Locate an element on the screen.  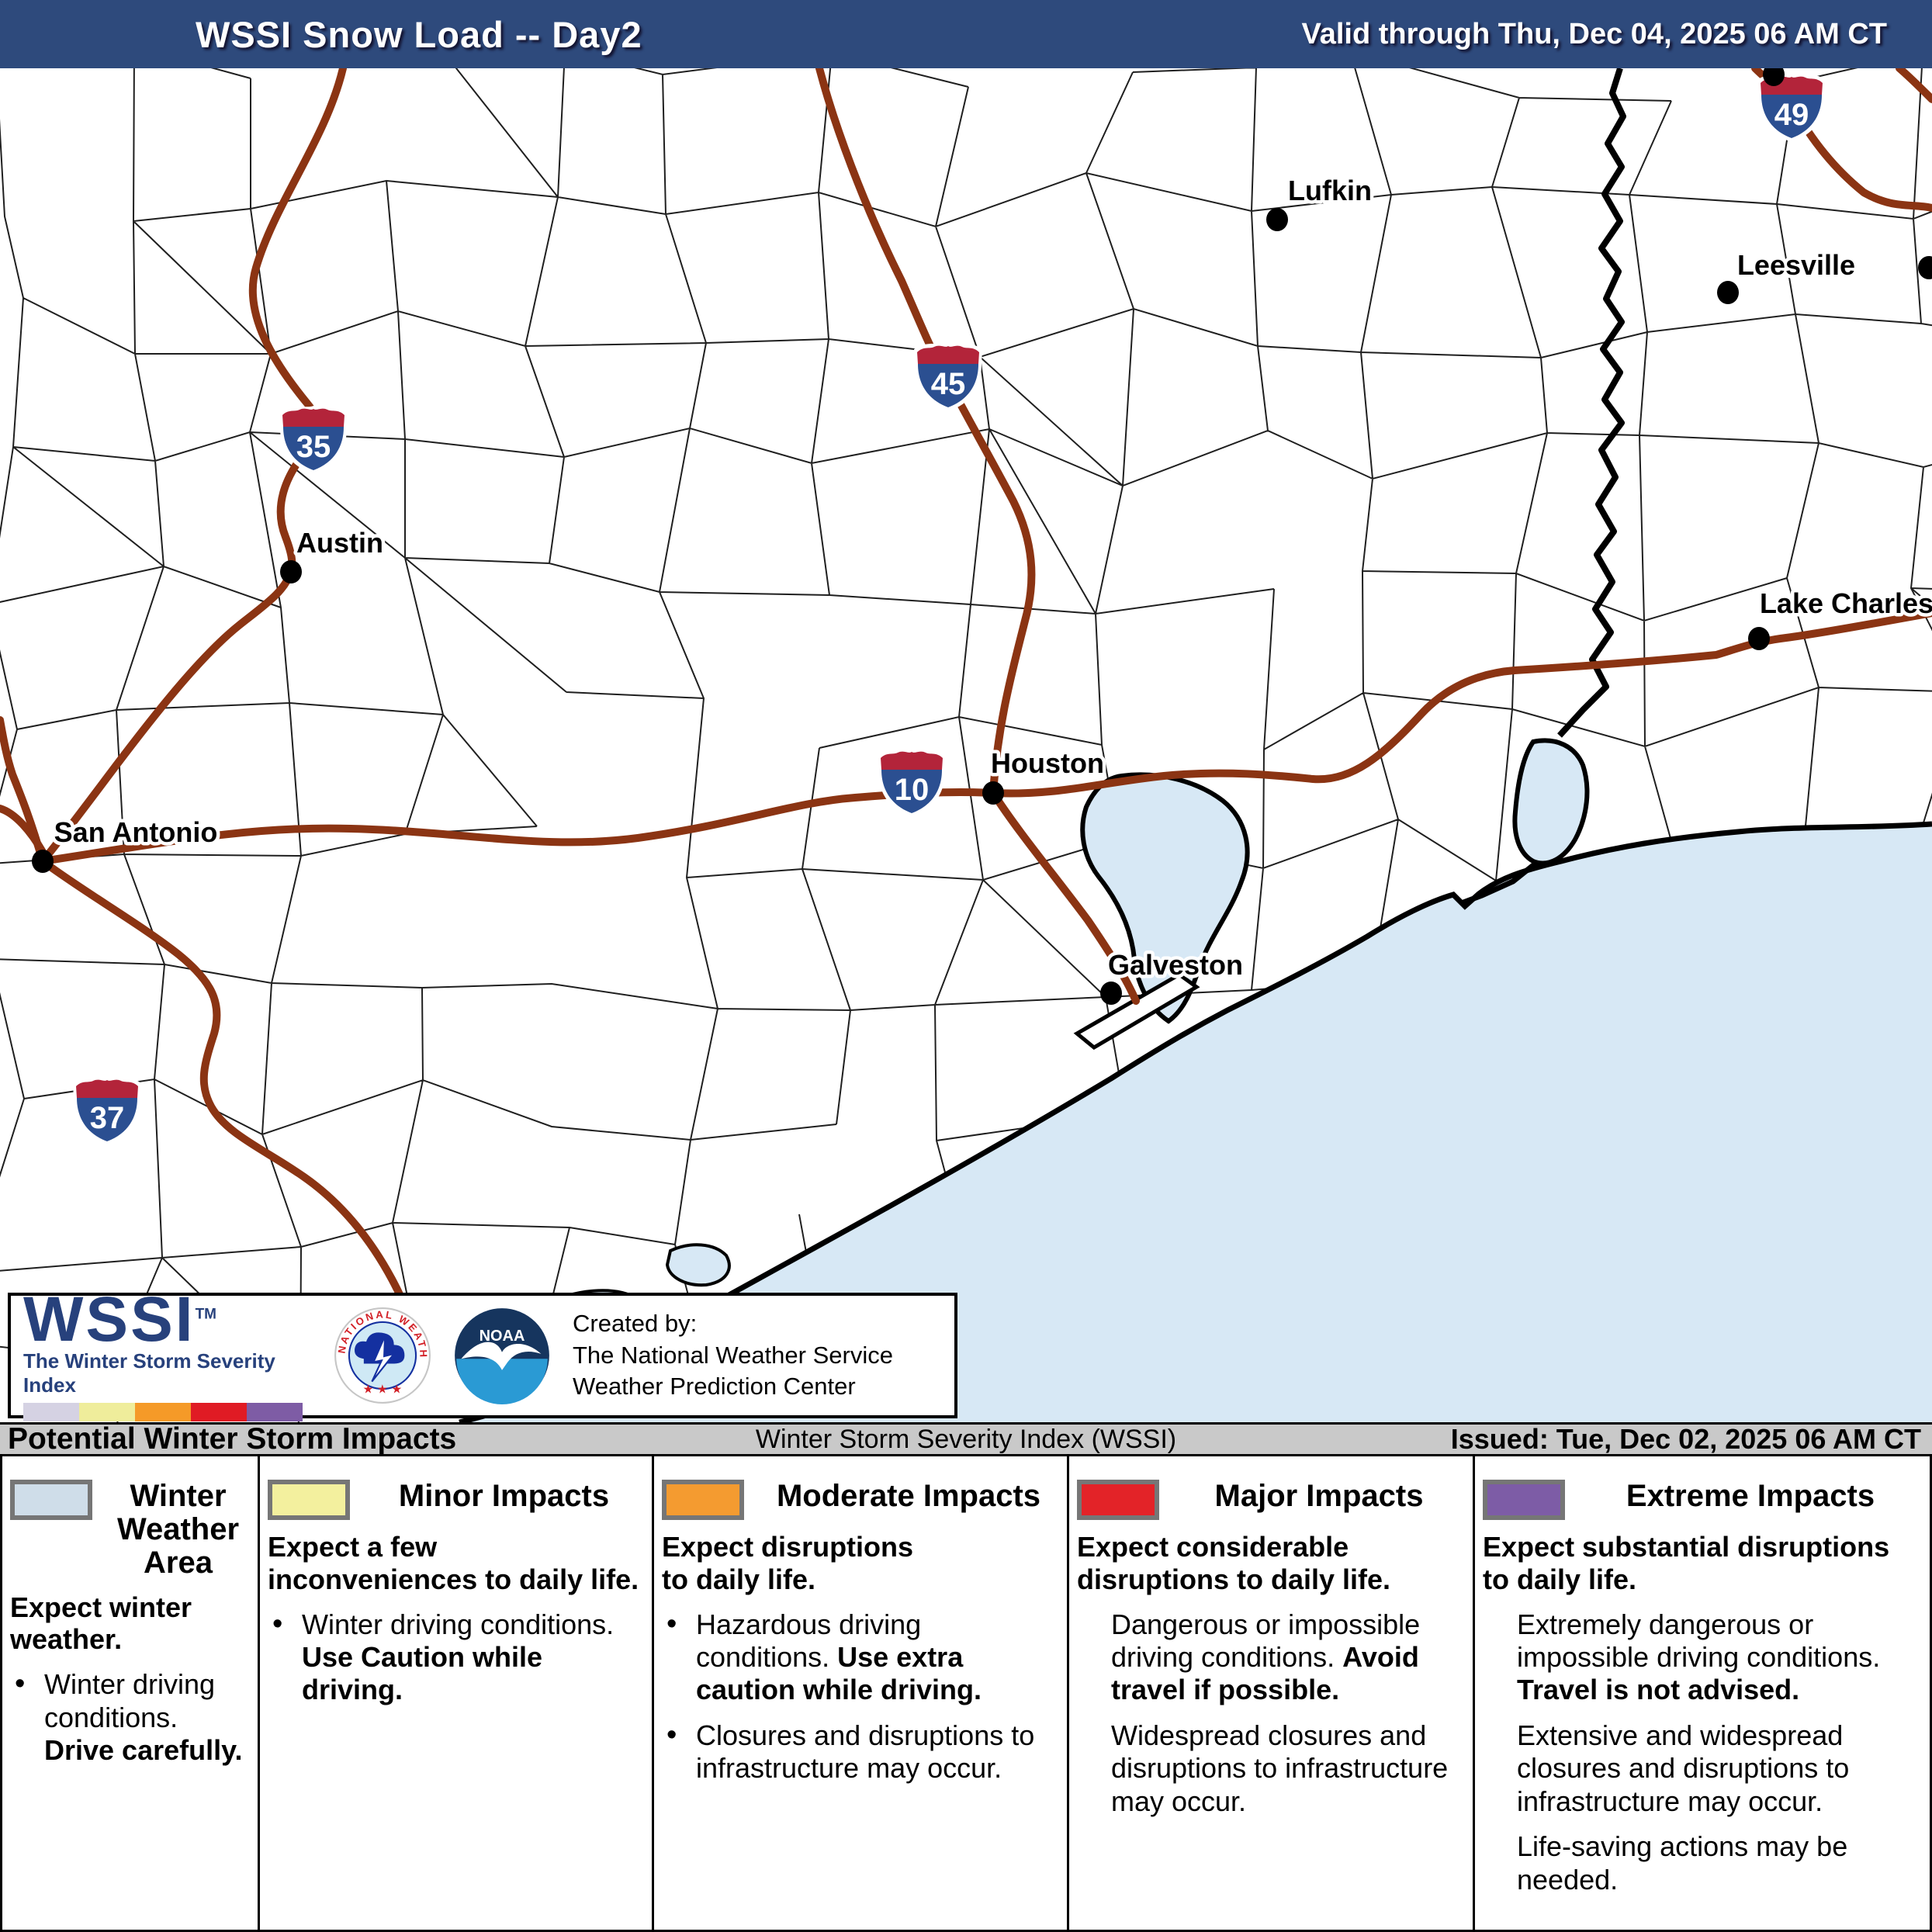
extreme-impacts-swatch is located at coordinates (1524, 1500).